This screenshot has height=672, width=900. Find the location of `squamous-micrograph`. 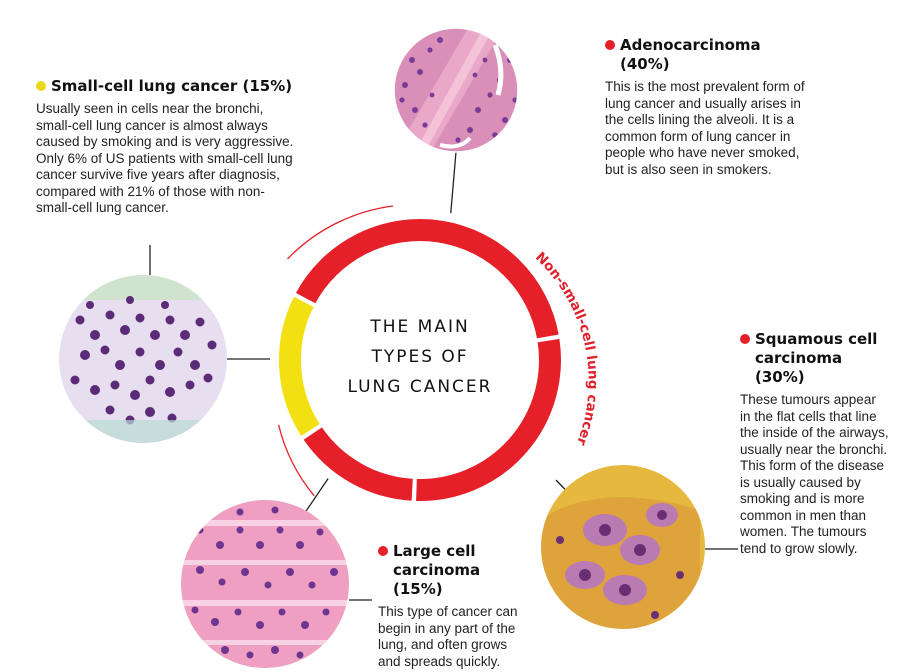

squamous-micrograph is located at coordinates (623, 547).